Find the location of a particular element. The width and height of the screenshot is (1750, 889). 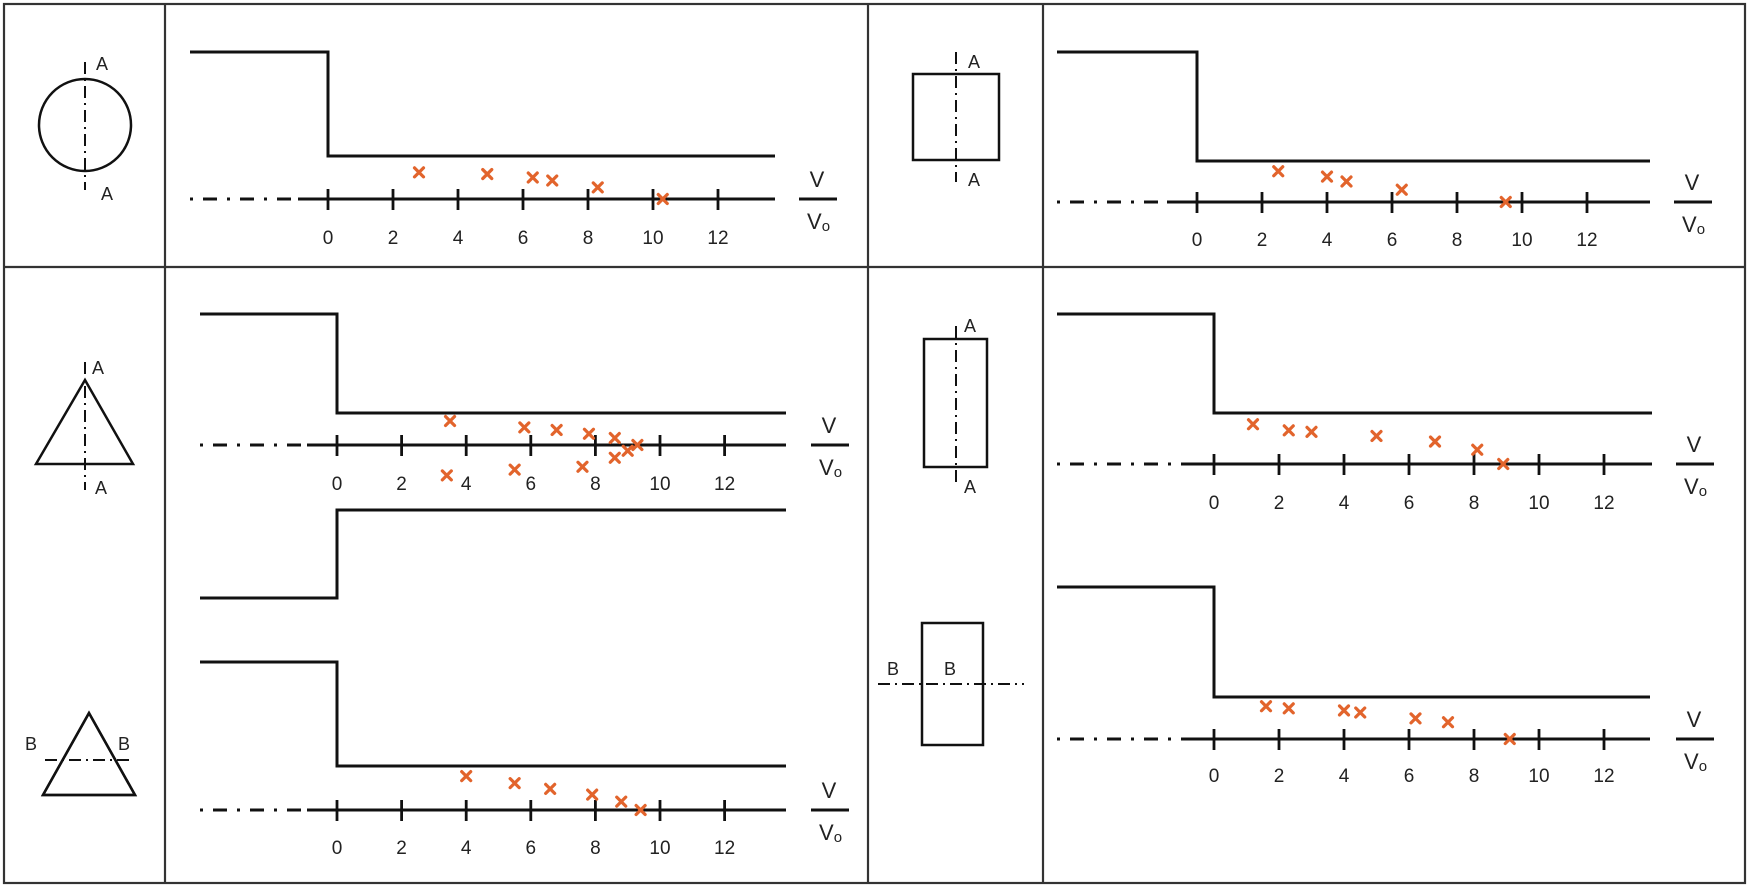

triangle-bb-section-icon is located at coordinates (89, 753).